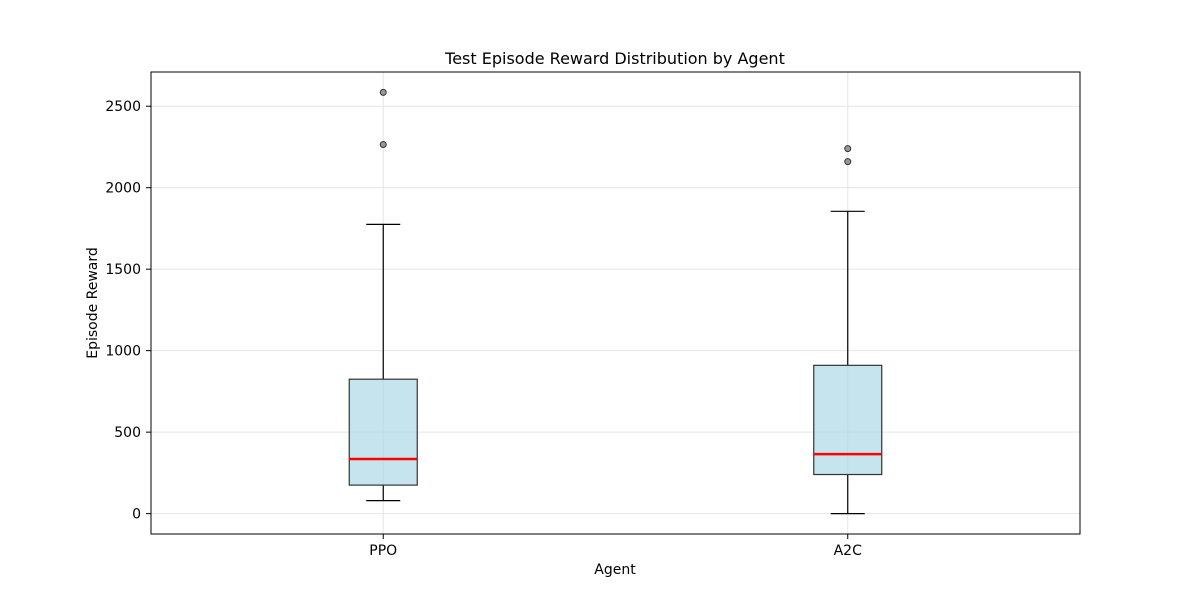 This screenshot has height=600, width=1200. Describe the element at coordinates (383, 551) in the screenshot. I see `x-tick-label: PPO` at that location.